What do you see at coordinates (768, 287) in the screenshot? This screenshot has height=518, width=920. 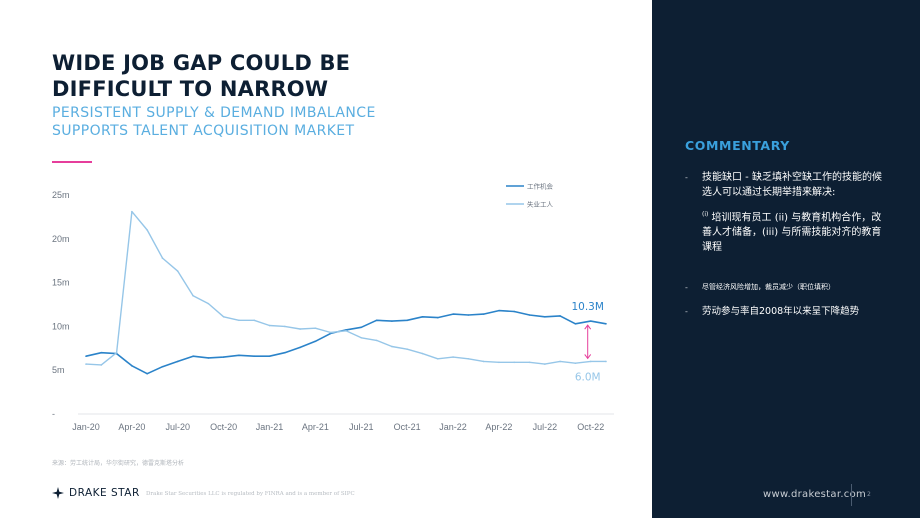 I see `bullet-2-text: 尽管经济风险增加，裁员减少（职位填积）` at bounding box center [768, 287].